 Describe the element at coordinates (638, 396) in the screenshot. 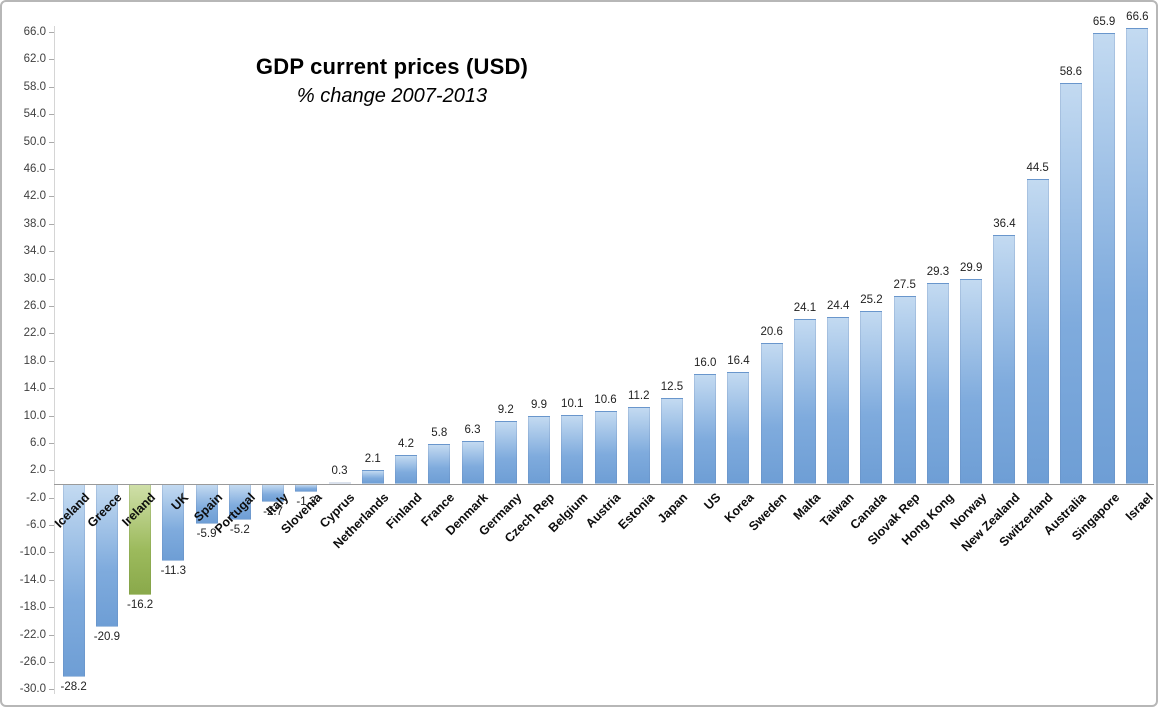

I see `bar-value-label: 11.2` at that location.